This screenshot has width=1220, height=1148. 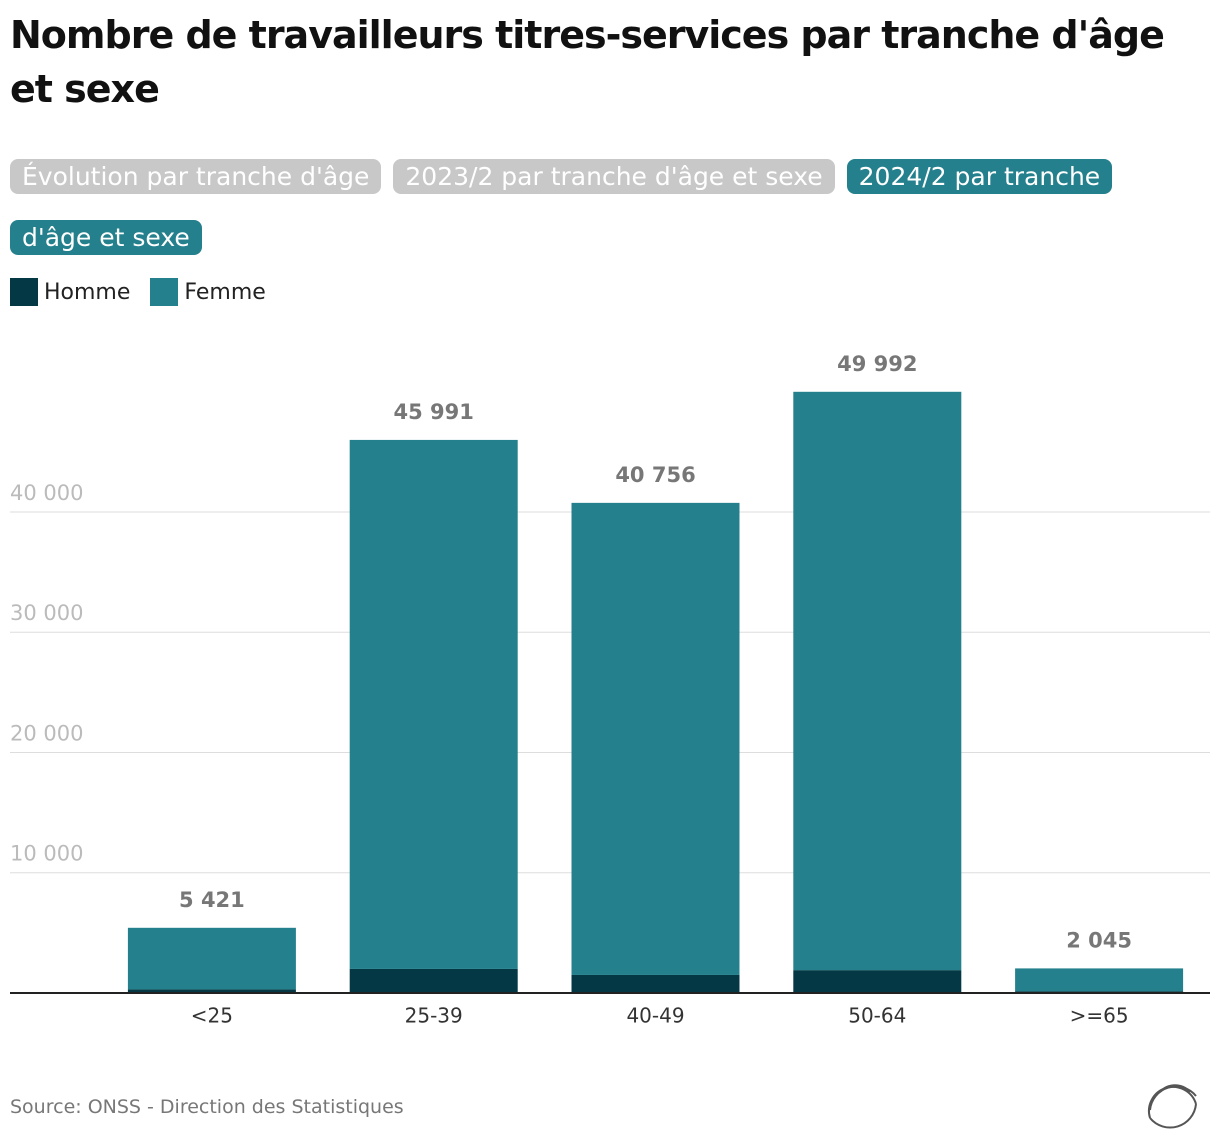 I want to click on x-tick-label: 25-39, so click(x=434, y=1016).